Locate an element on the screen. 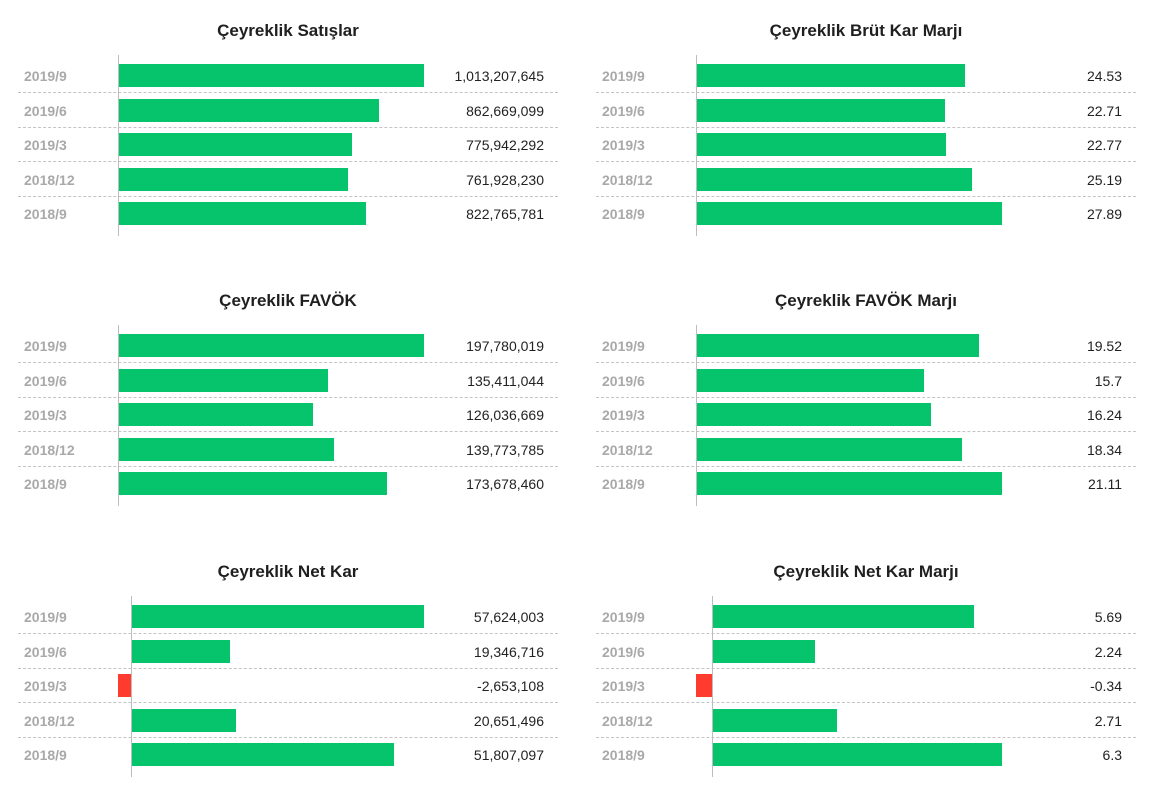 Image resolution: width=1158 pixels, height=800 pixels. bar-row: 2018/9 21.11 is located at coordinates (866, 484).